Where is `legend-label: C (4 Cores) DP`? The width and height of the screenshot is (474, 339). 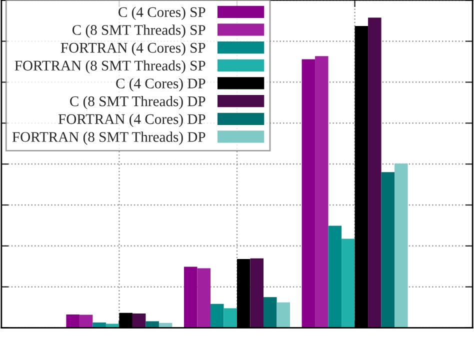
legend-label: C (4 Cores) DP is located at coordinates (161, 85).